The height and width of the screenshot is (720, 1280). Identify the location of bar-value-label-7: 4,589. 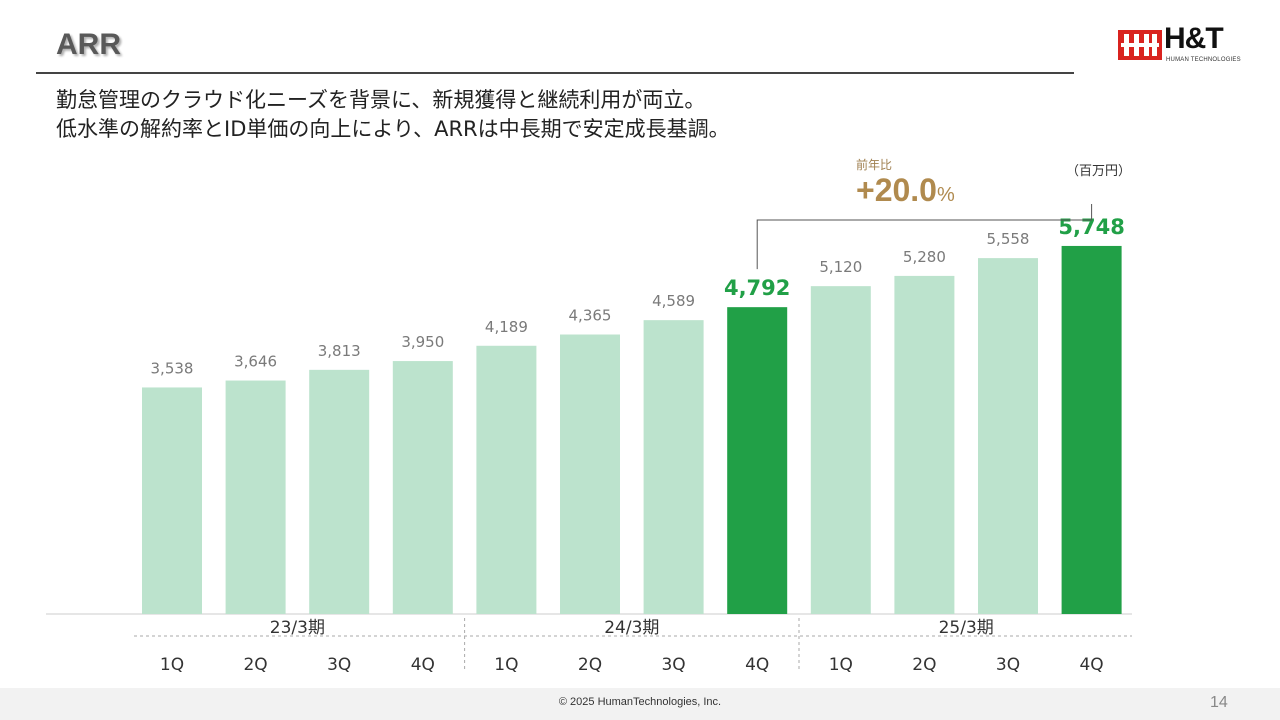
(673, 301).